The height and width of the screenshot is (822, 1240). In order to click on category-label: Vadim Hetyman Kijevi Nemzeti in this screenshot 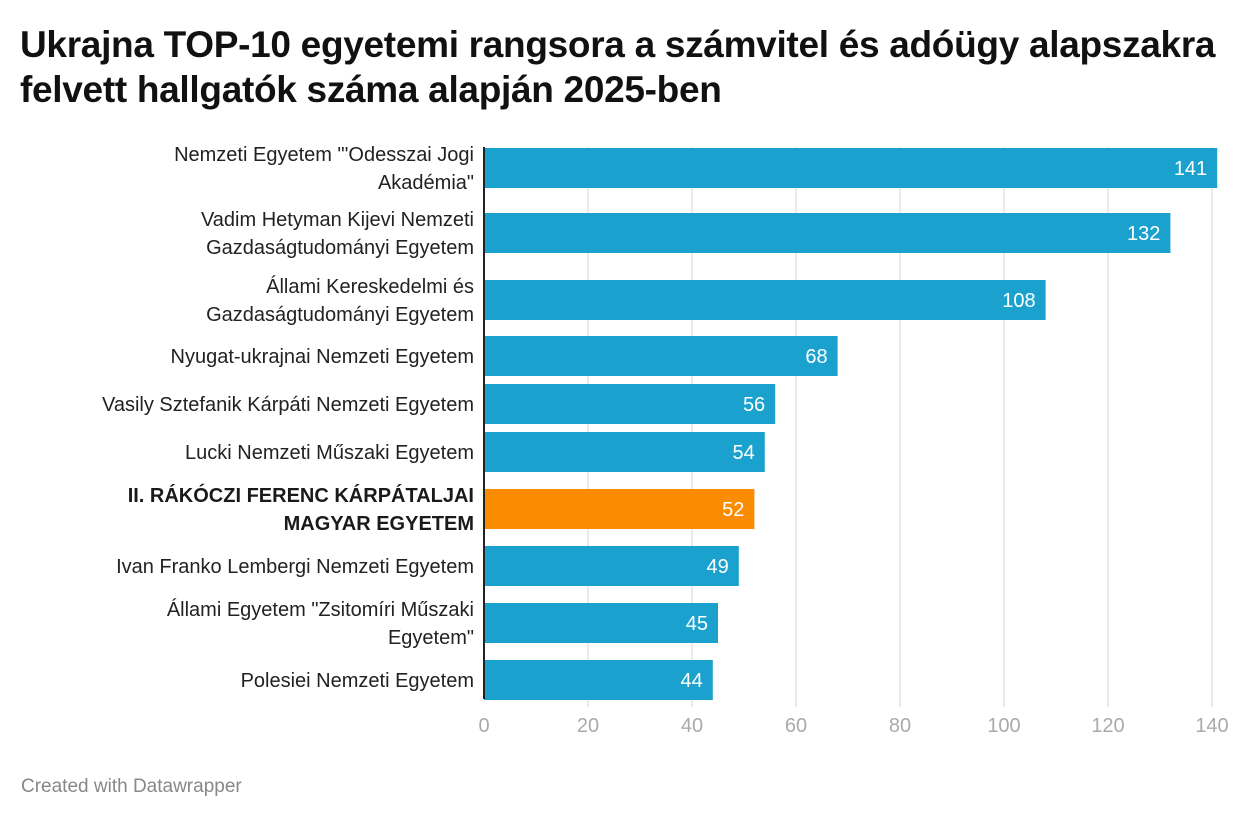, I will do `click(337, 220)`.